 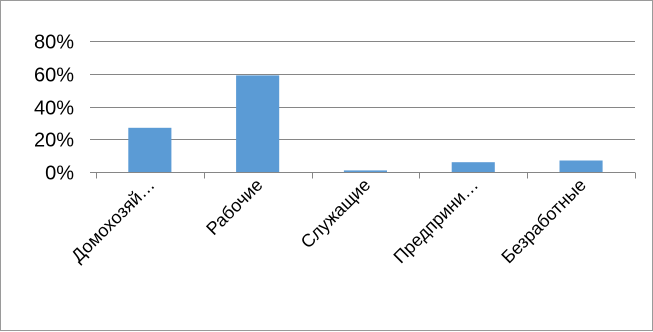 I want to click on x-category-label: Служащие, so click(x=336, y=214).